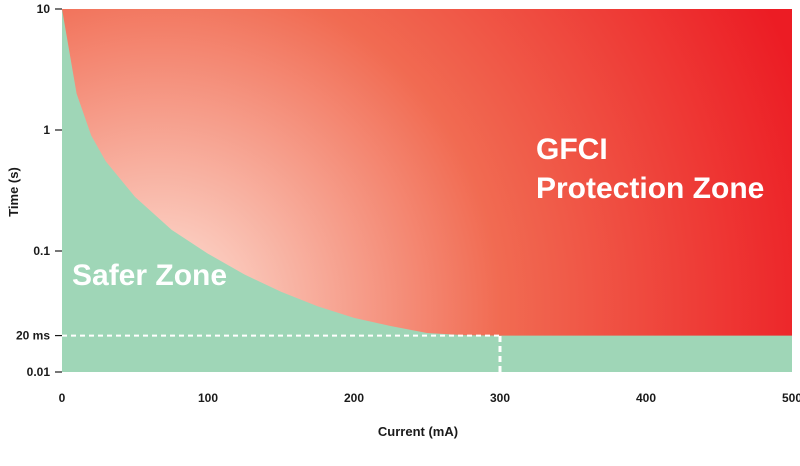  Describe the element at coordinates (354, 398) in the screenshot. I see `x-tick-label: 200` at that location.